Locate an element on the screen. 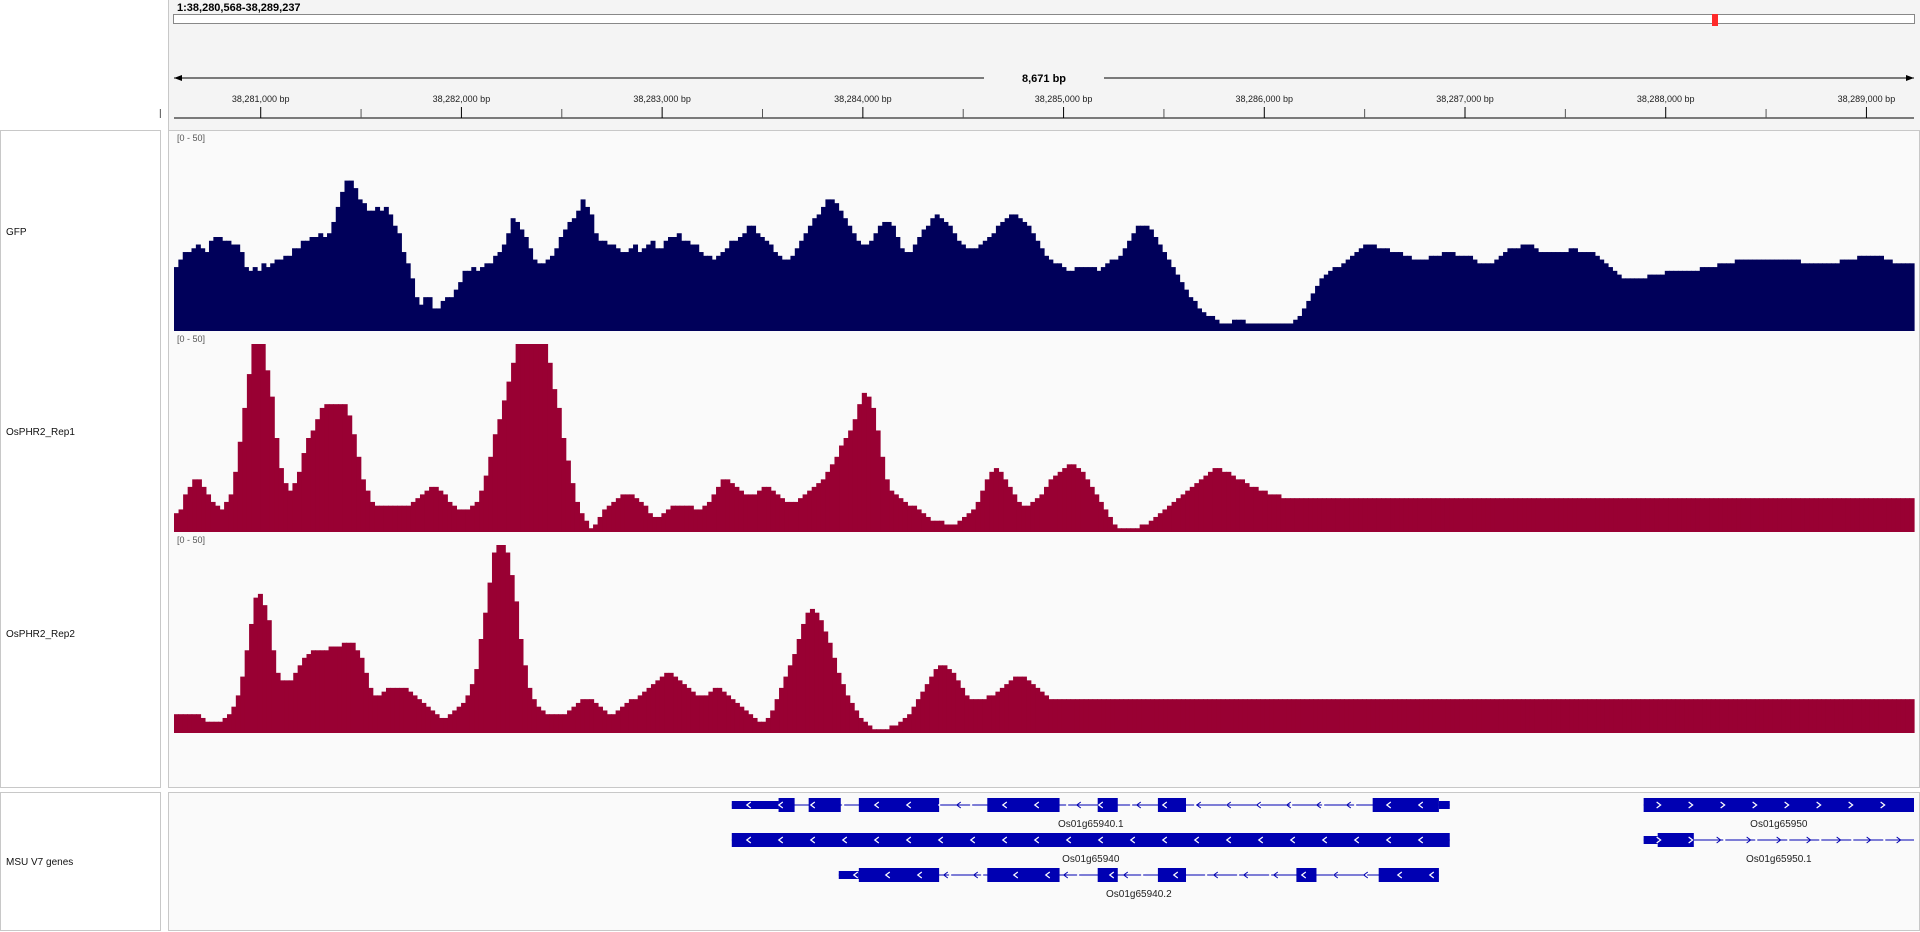  track-name-osphr2-rep1: OsPHR2_Rep1 is located at coordinates (40, 432).